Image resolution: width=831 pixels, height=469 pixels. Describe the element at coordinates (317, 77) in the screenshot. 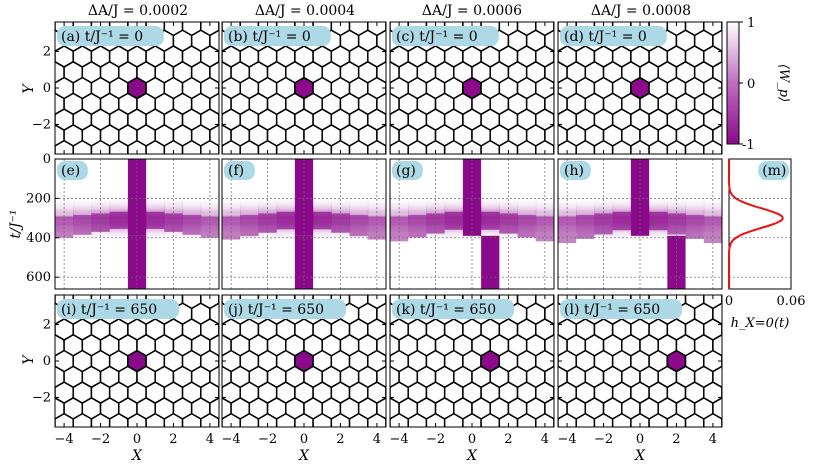

I see `top-panel-1: (b) t/J⁻¹ = 0` at that location.